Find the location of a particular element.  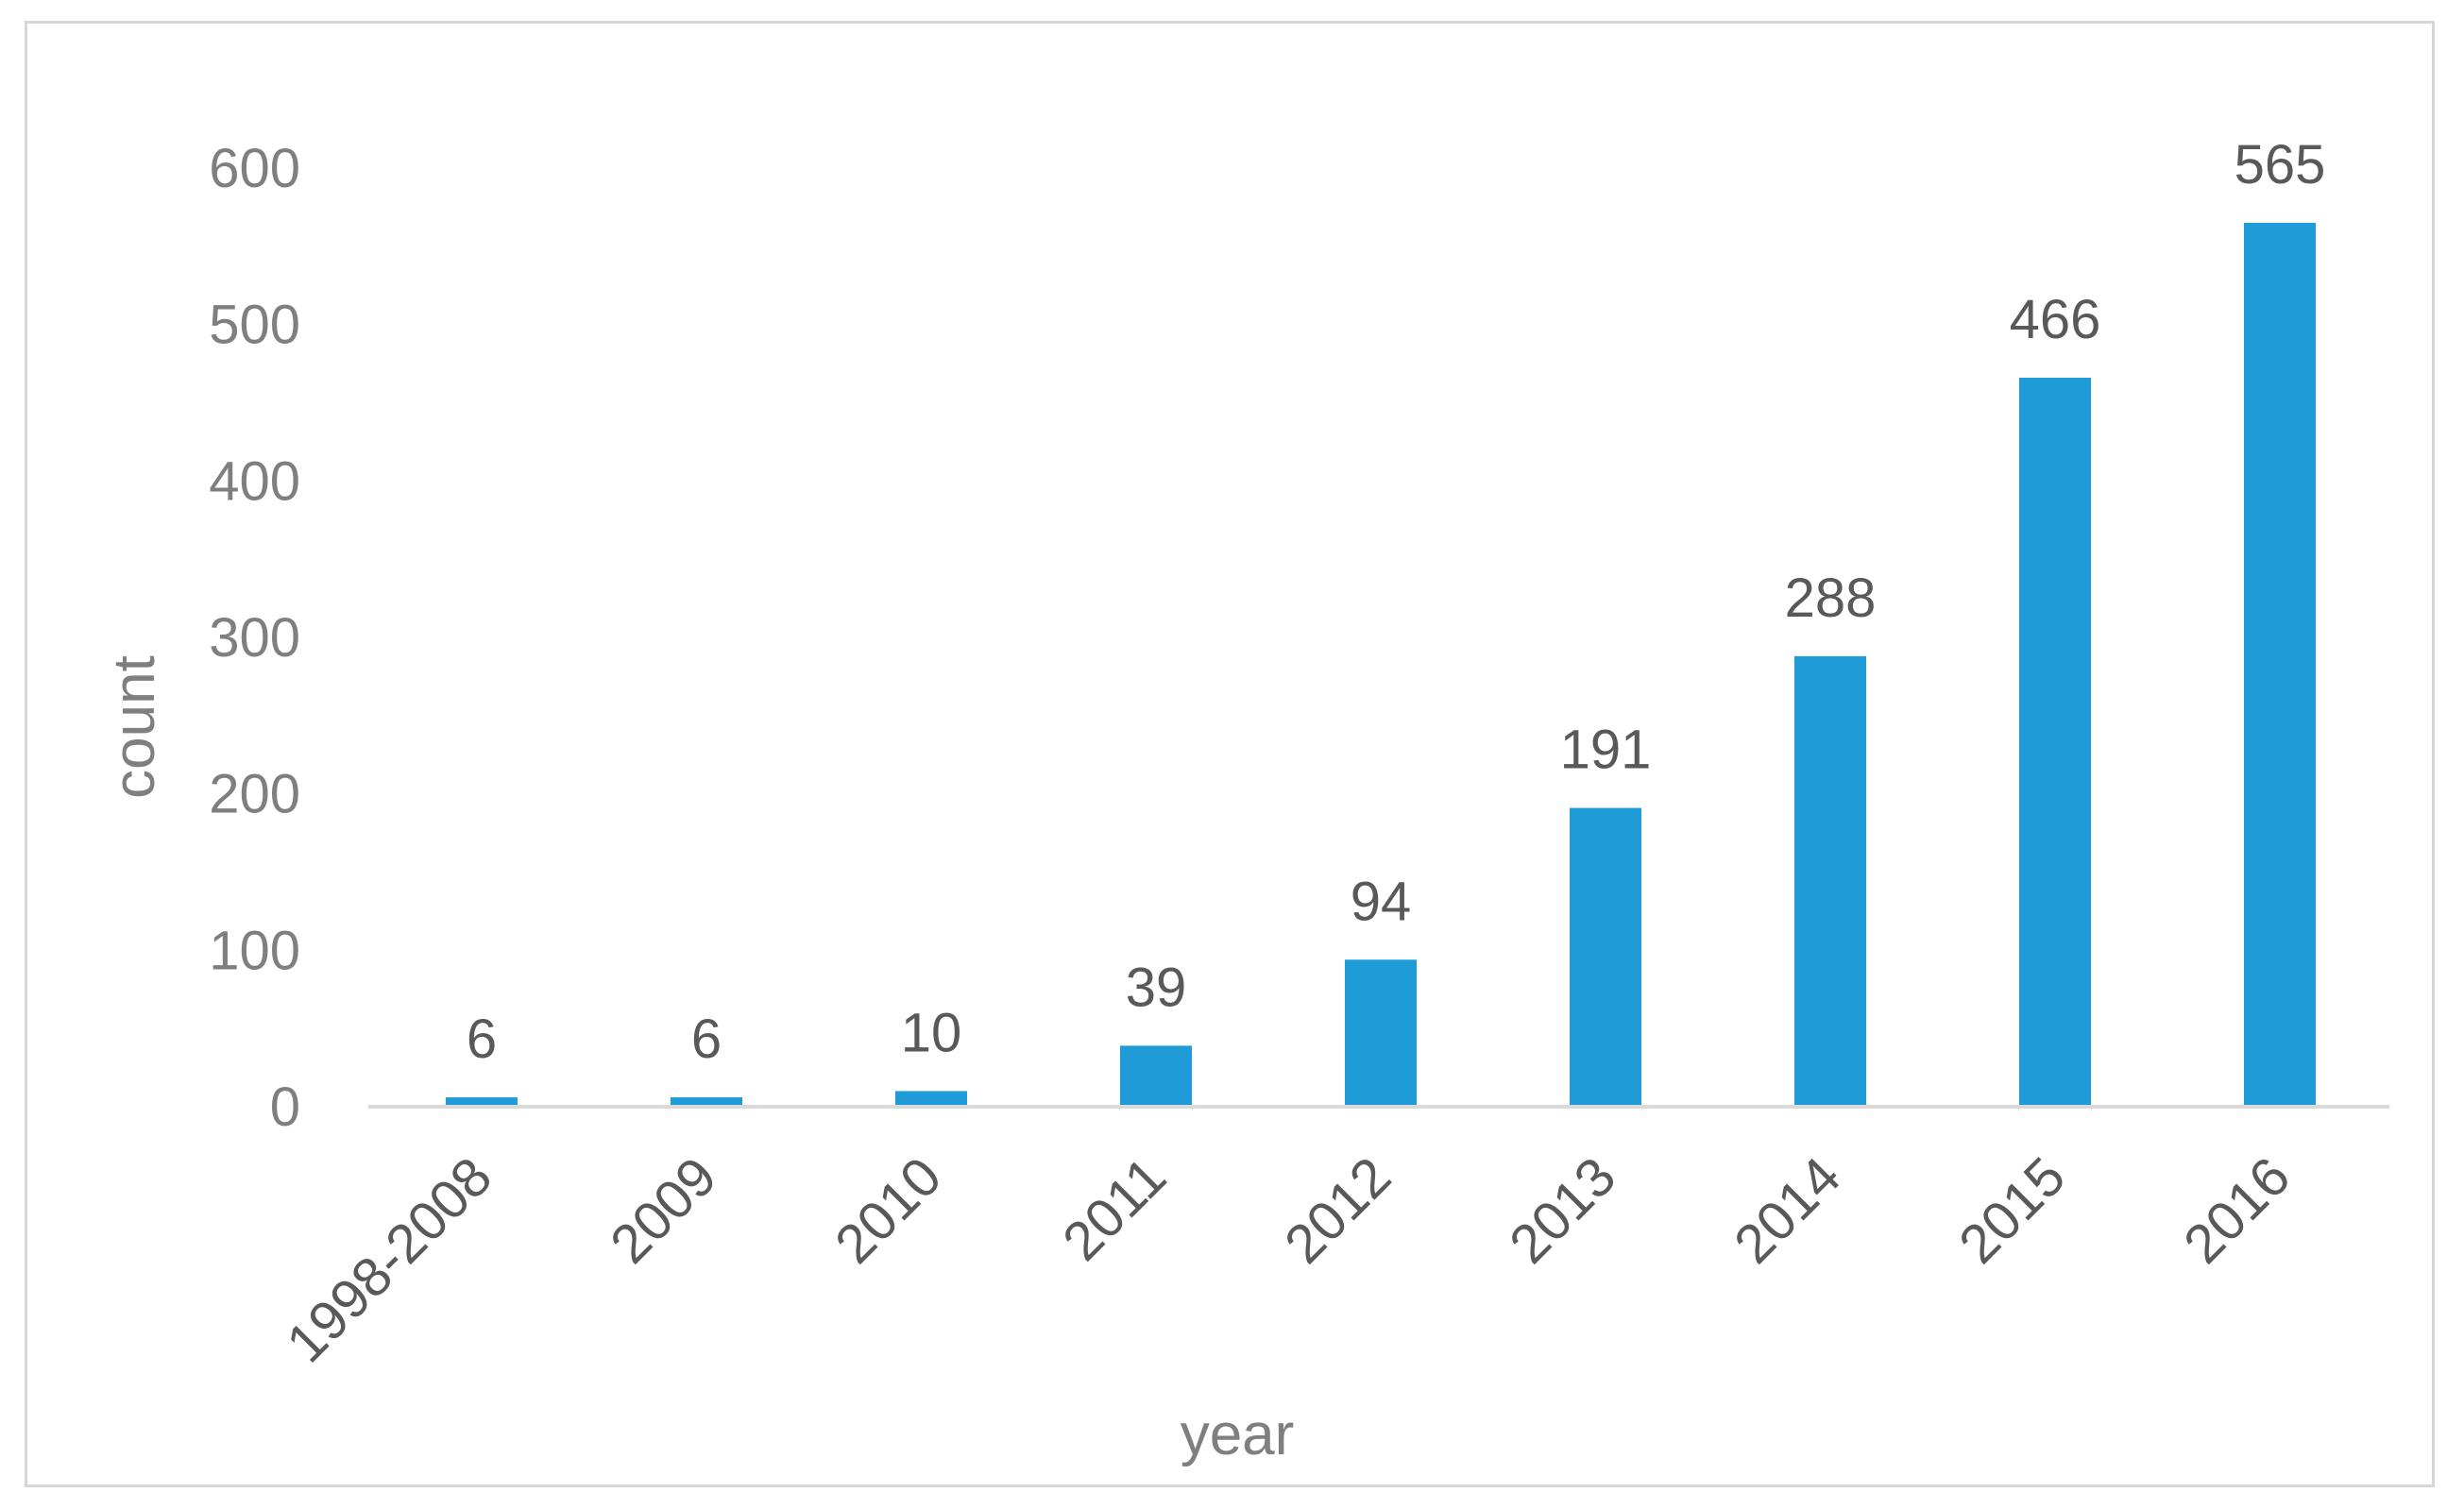

x-tick-label: 2012 is located at coordinates (1337, 1210).